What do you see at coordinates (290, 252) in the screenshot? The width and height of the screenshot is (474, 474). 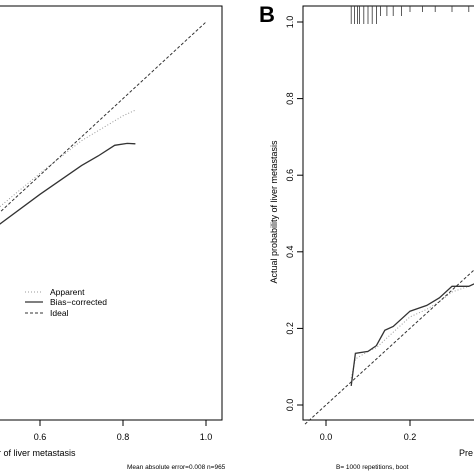 I see `panel-b-ytick-label-0.4: 0.4` at bounding box center [290, 252].